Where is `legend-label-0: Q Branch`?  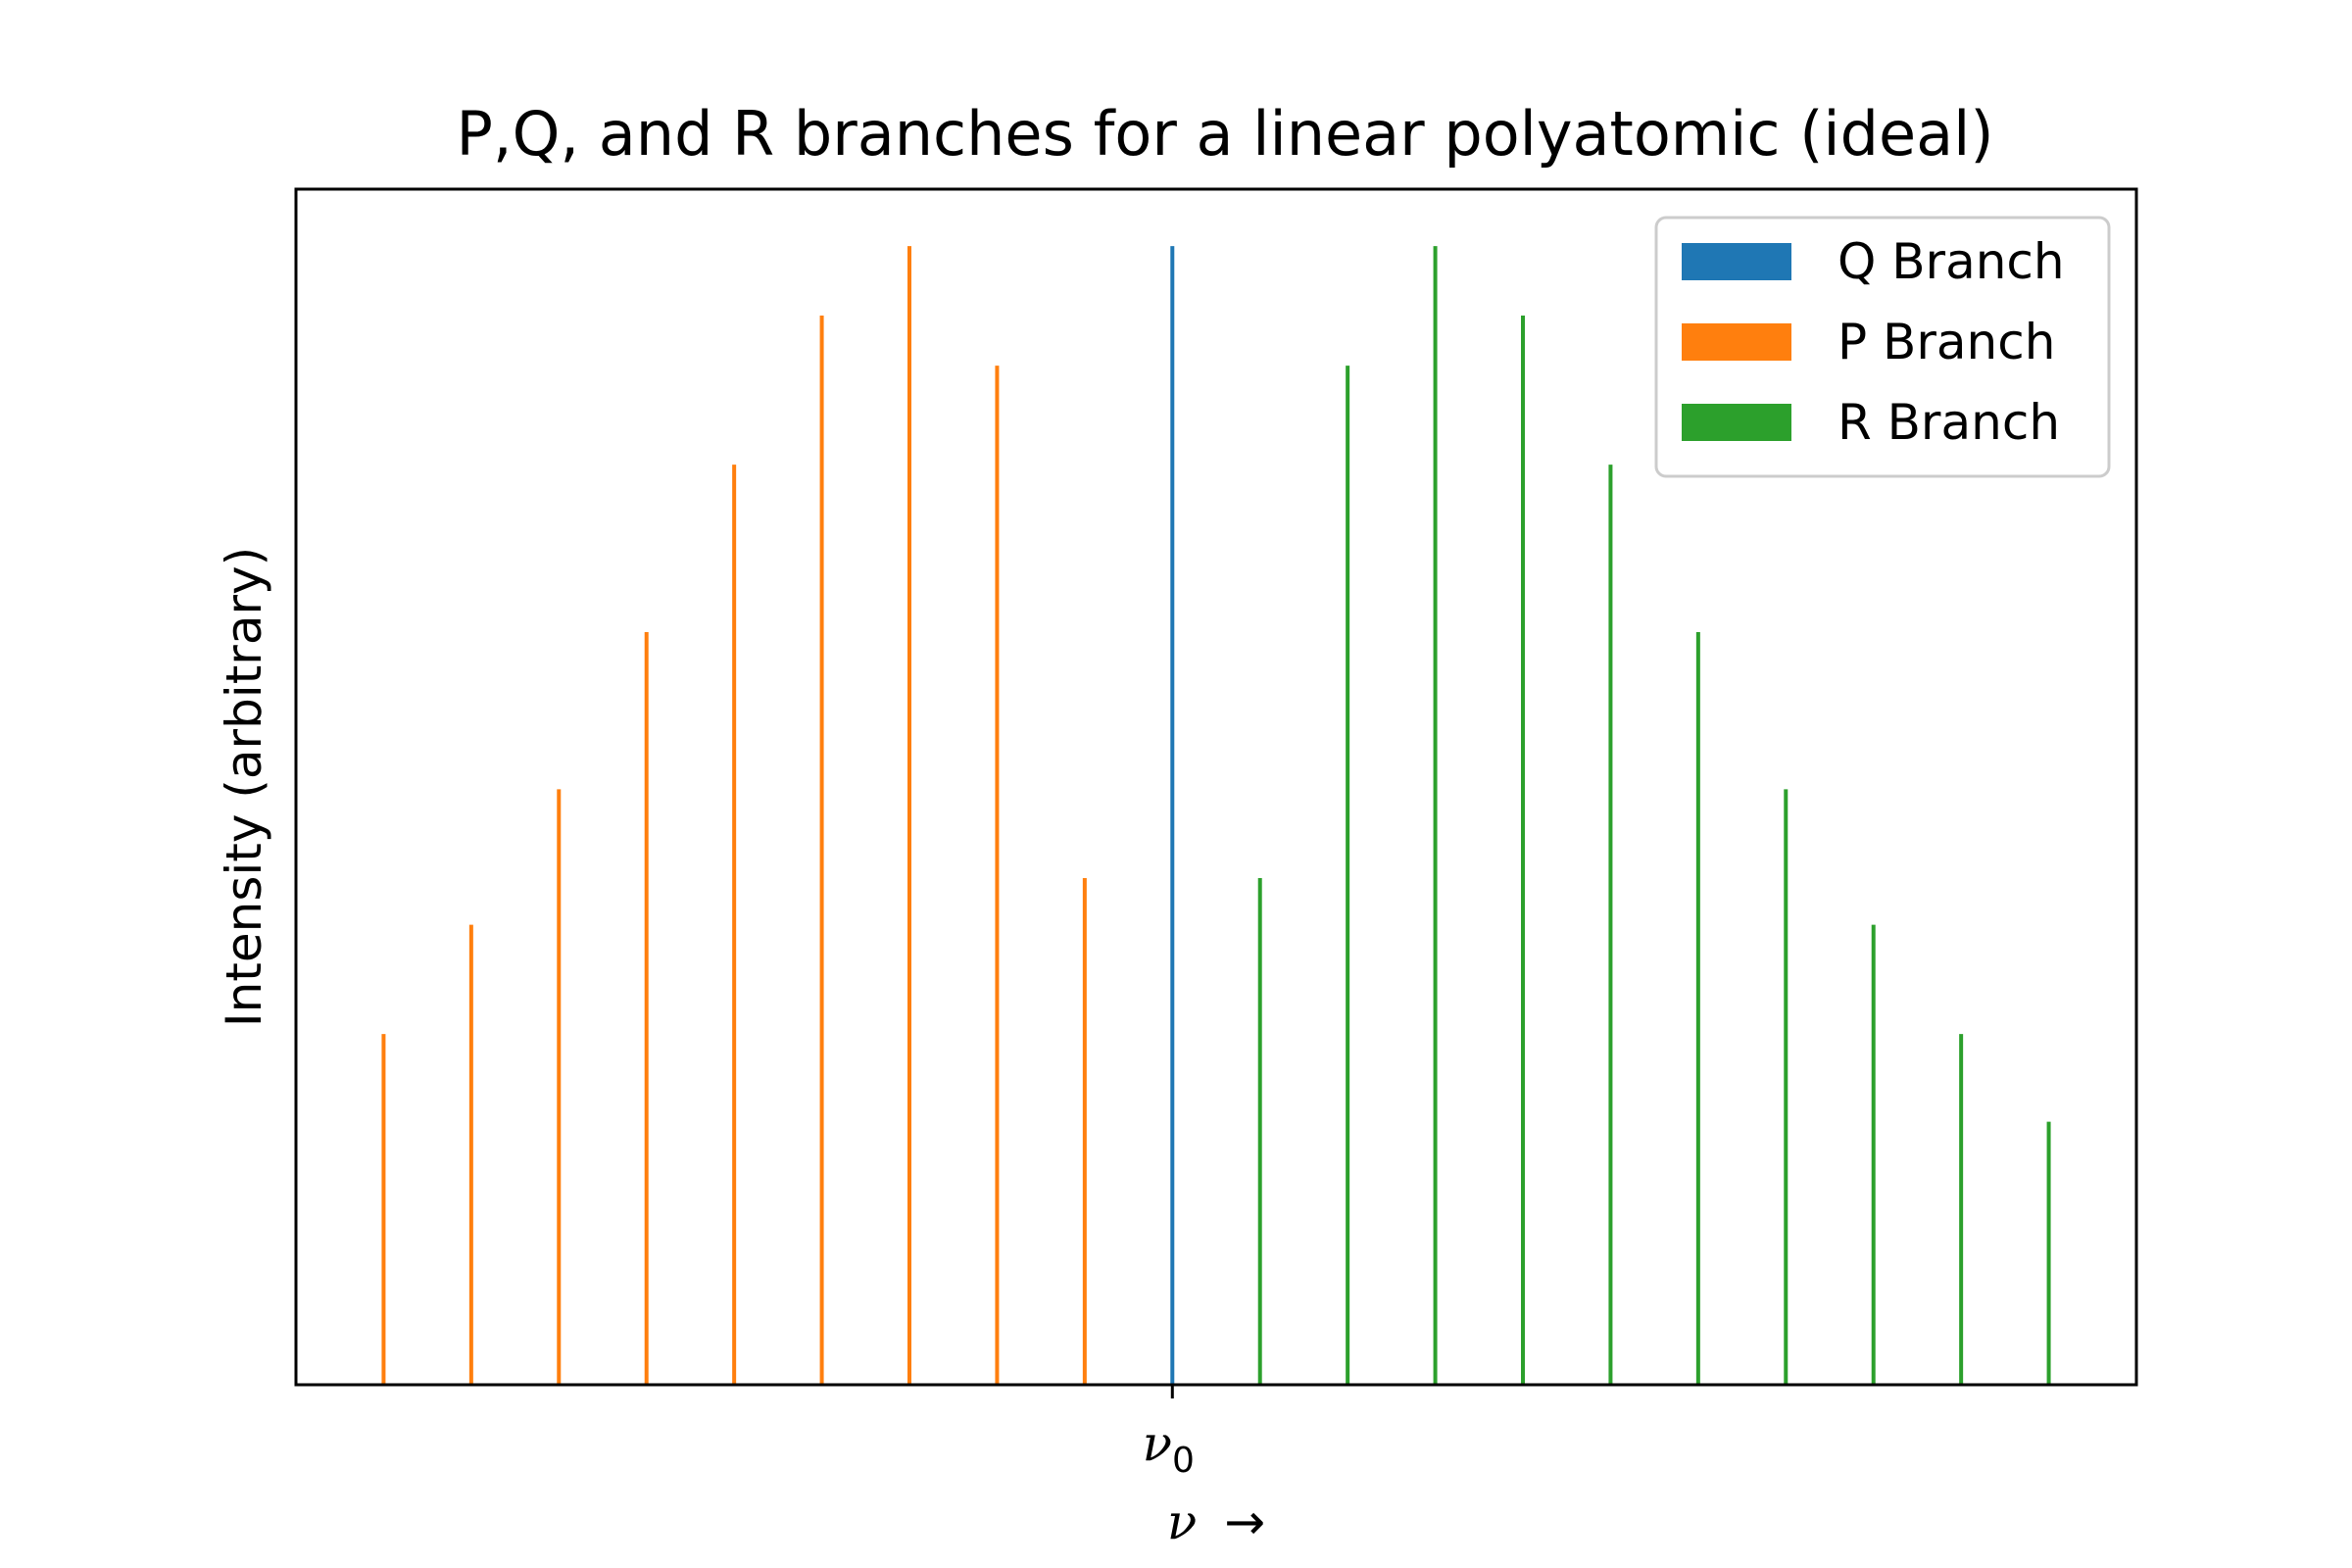 legend-label-0: Q Branch is located at coordinates (1952, 261).